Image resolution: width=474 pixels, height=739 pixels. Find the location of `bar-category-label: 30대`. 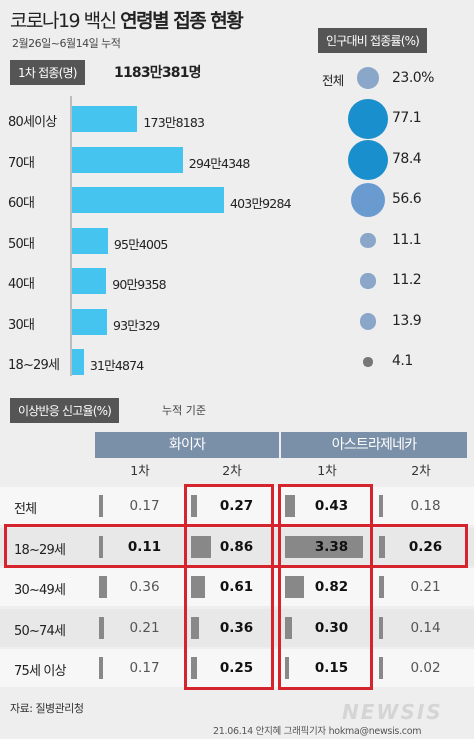

bar-category-label: 30대 is located at coordinates (21, 325).